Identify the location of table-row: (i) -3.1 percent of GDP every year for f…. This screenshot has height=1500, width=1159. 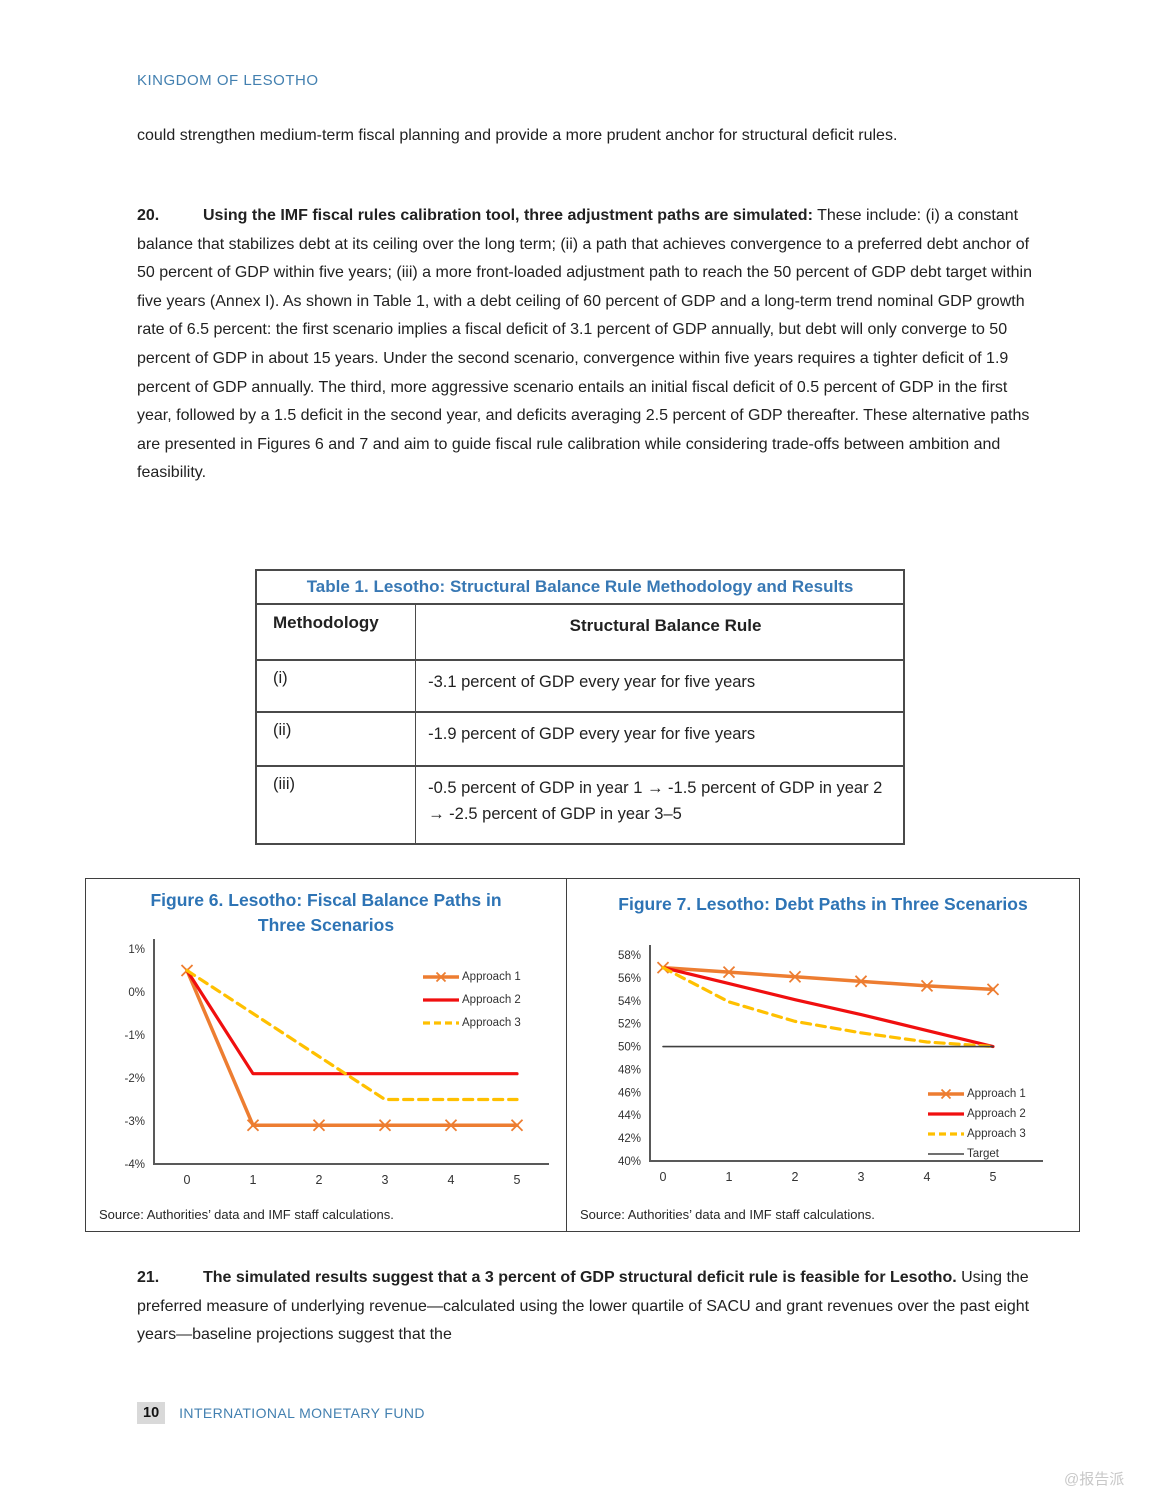
(580, 687).